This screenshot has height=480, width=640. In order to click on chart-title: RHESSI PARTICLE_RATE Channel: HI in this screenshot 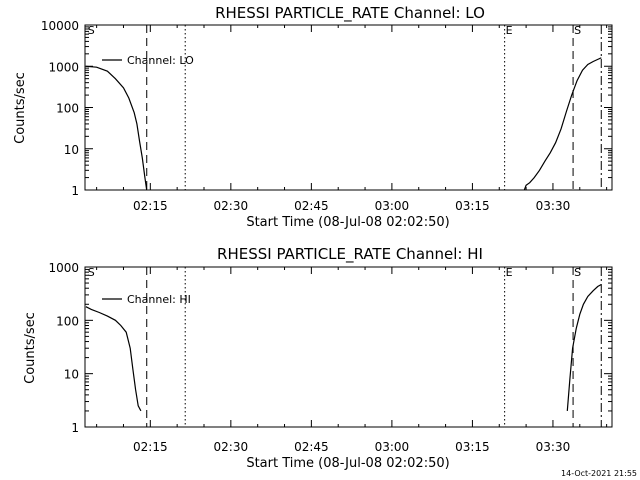, I will do `click(350, 254)`.